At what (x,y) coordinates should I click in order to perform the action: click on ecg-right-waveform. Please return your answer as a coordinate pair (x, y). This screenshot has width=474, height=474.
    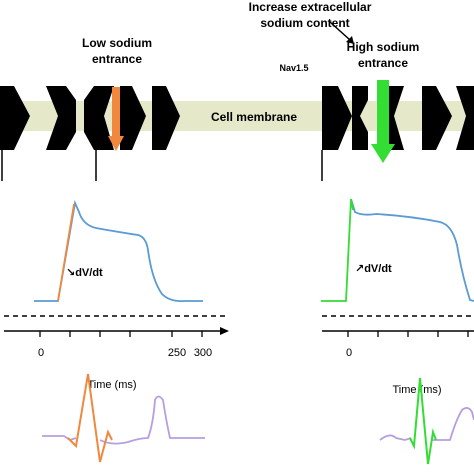
    Looking at the image, I should click on (426, 424).